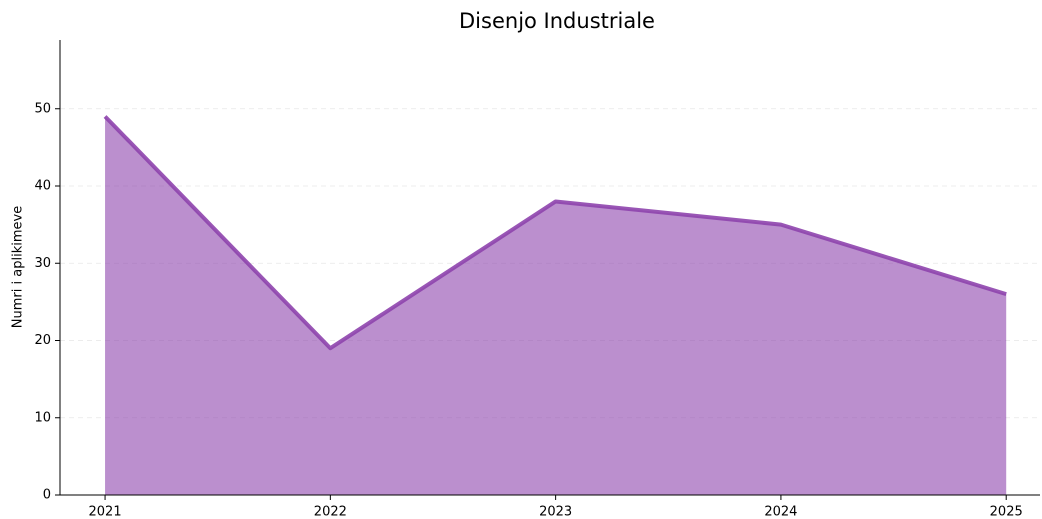 This screenshot has height=519, width=1042. I want to click on y-tick-label: 0, so click(47, 495).